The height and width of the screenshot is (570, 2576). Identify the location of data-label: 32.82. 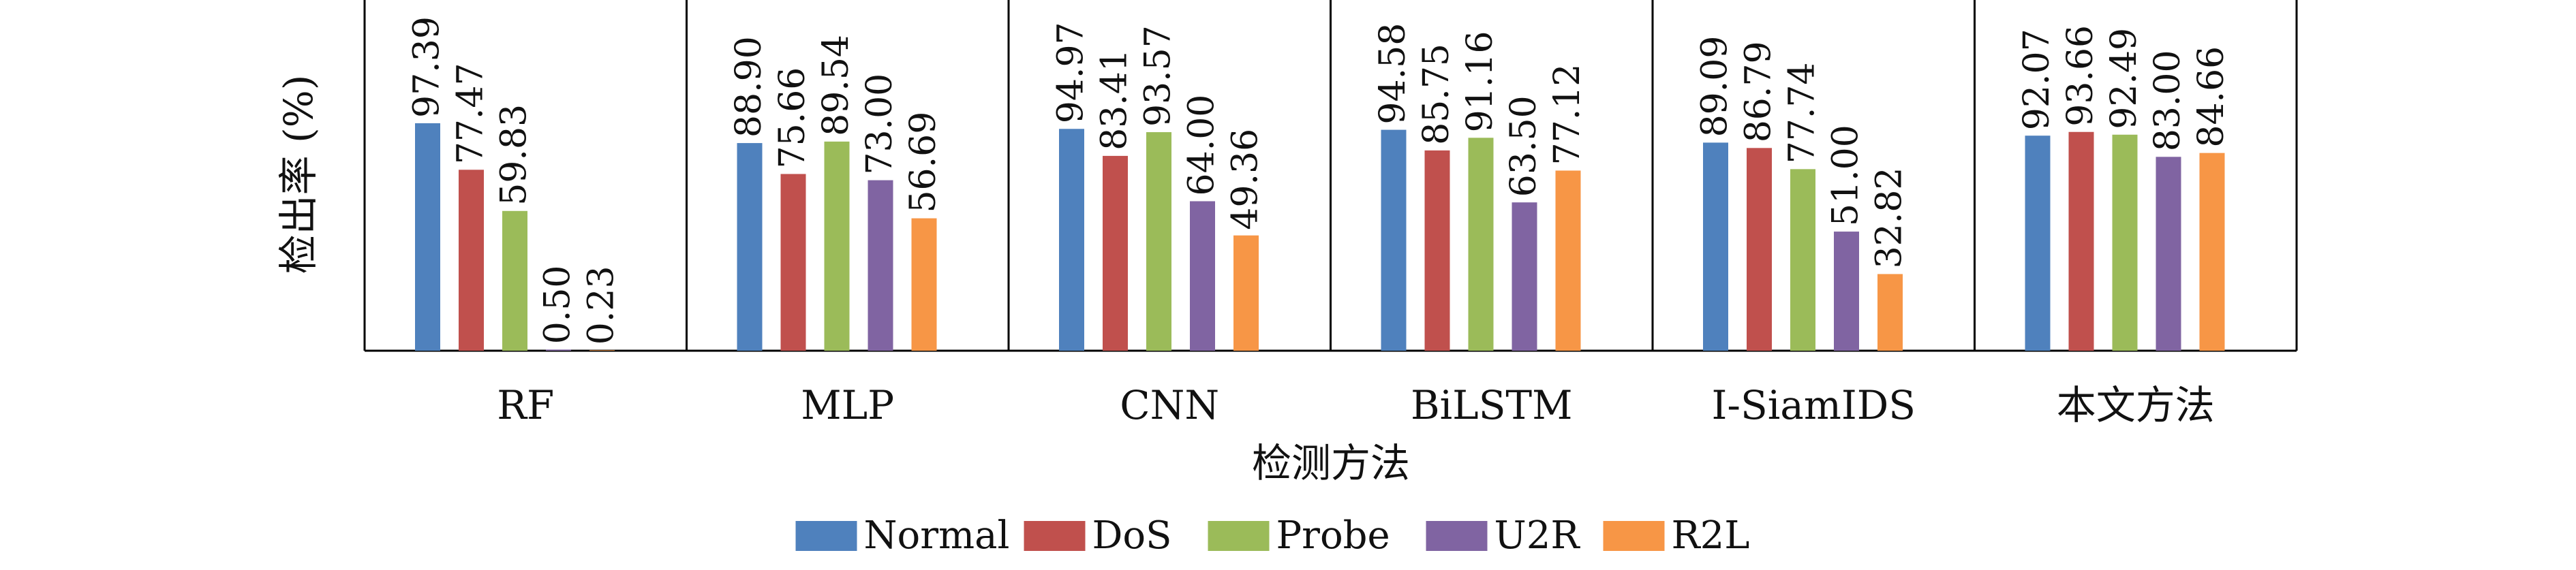
(1889, 218).